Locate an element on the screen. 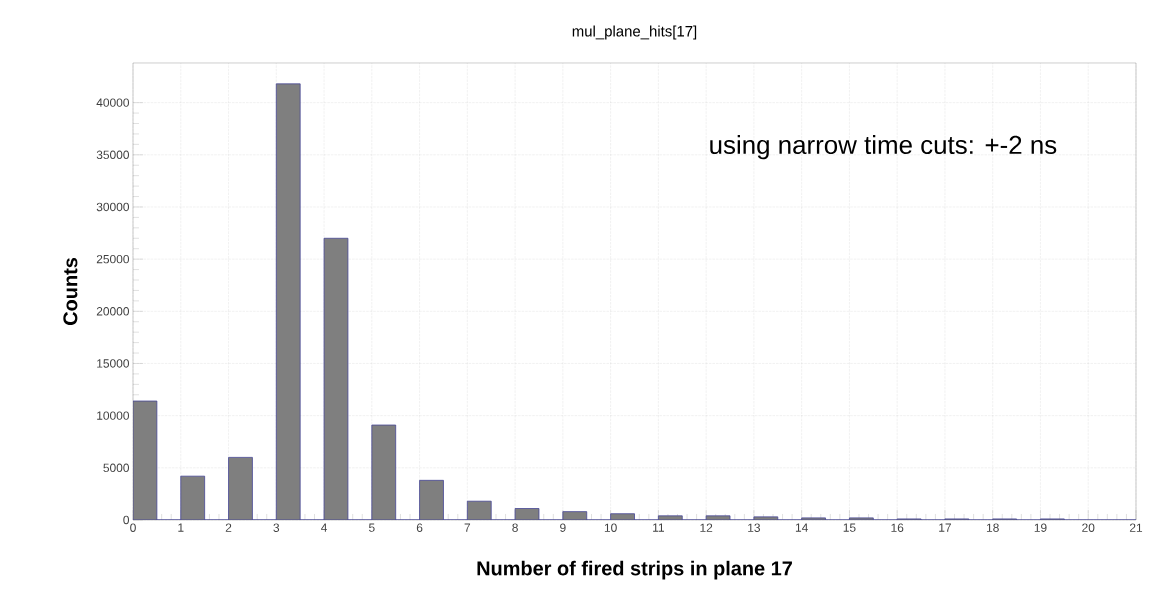 Image resolution: width=1152 pixels, height=616 pixels. y-tick-label: 30000 is located at coordinates (113, 207).